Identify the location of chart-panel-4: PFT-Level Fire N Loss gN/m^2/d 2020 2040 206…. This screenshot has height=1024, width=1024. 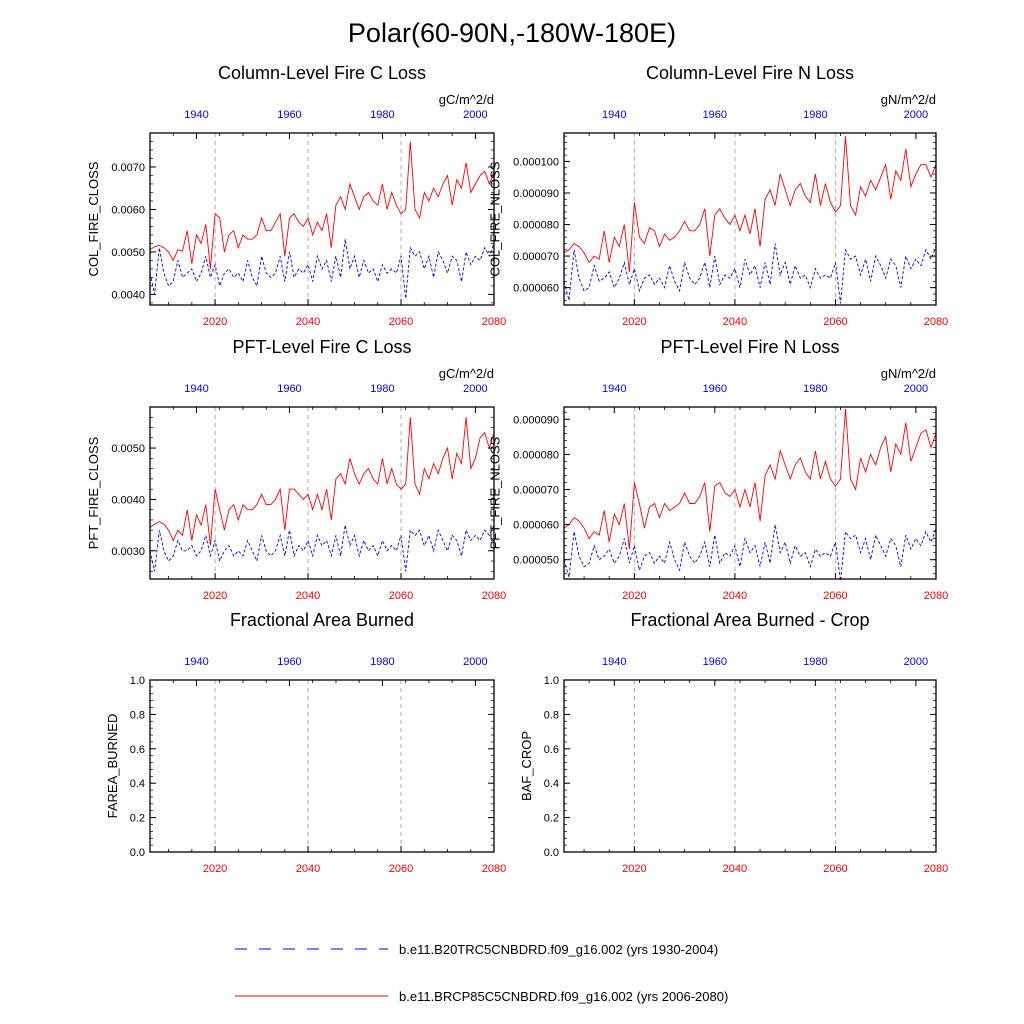
(718, 469).